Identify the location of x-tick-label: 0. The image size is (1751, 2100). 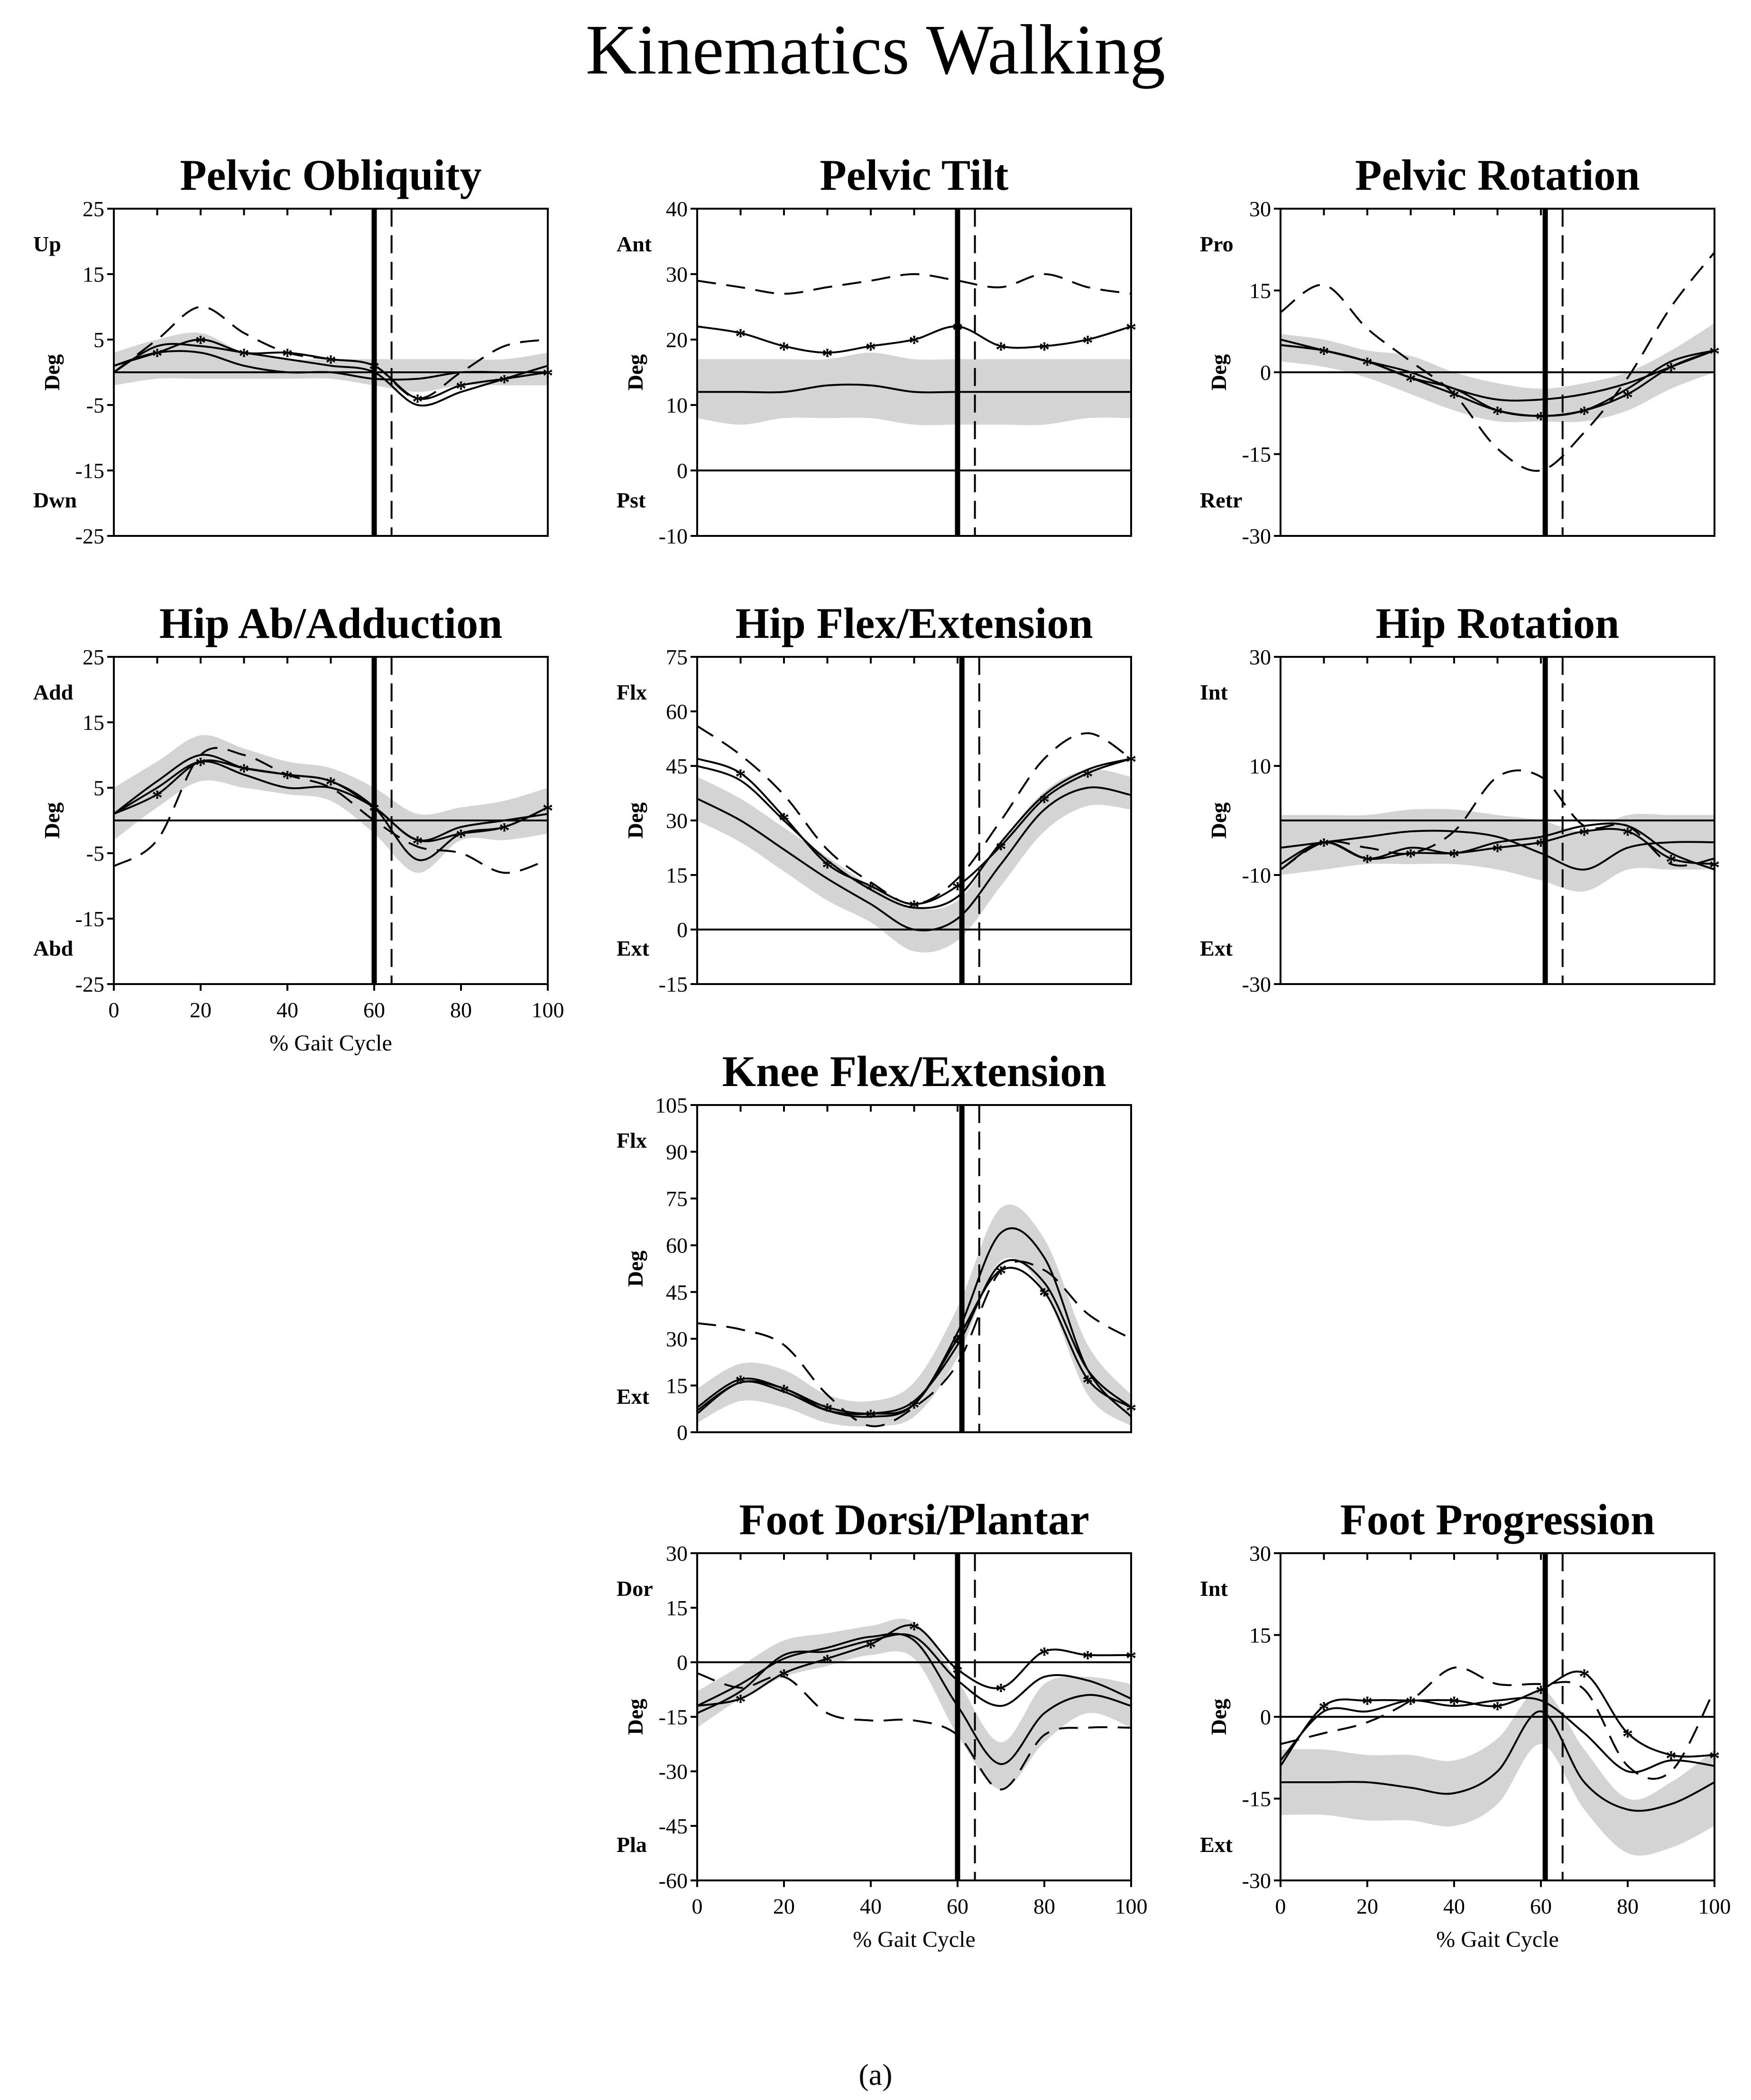
(114, 1010).